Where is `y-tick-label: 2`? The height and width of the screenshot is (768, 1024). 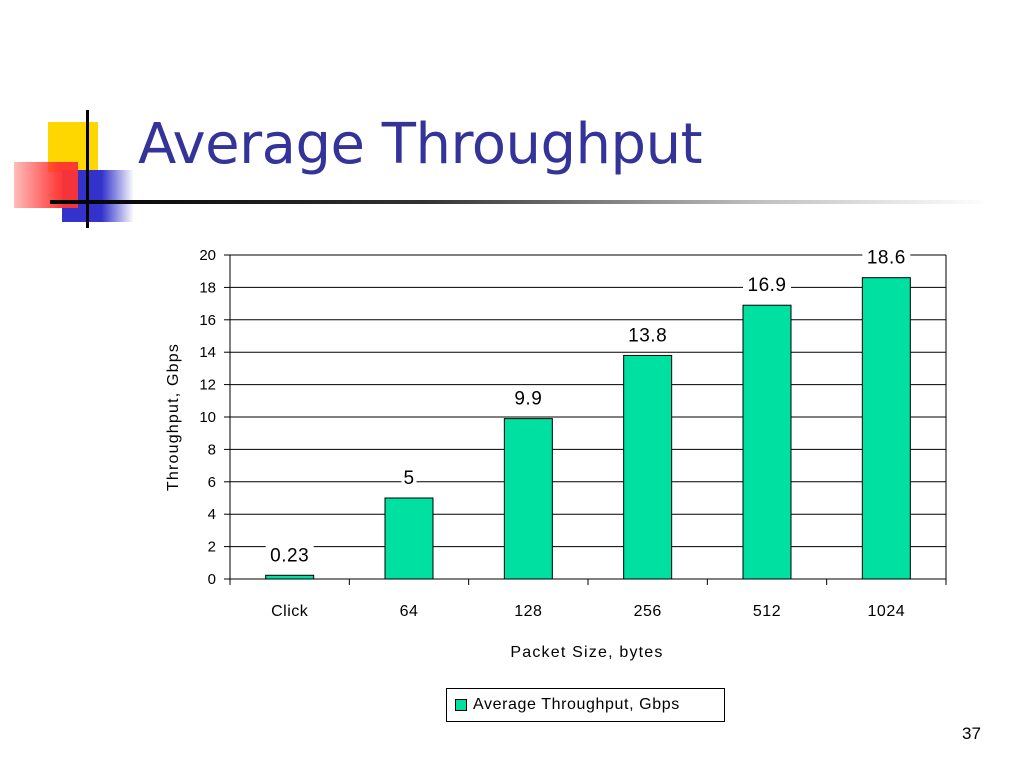
y-tick-label: 2 is located at coordinates (212, 547).